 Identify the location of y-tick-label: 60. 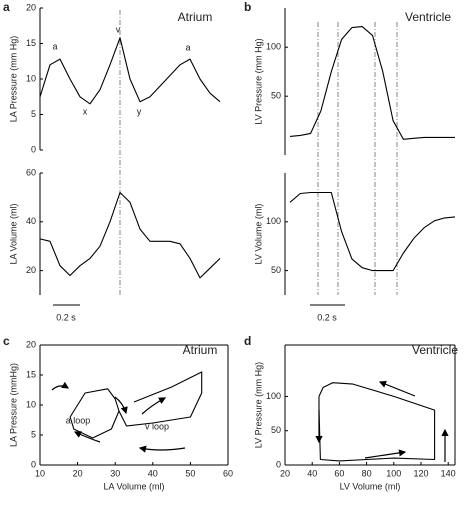
(31, 172).